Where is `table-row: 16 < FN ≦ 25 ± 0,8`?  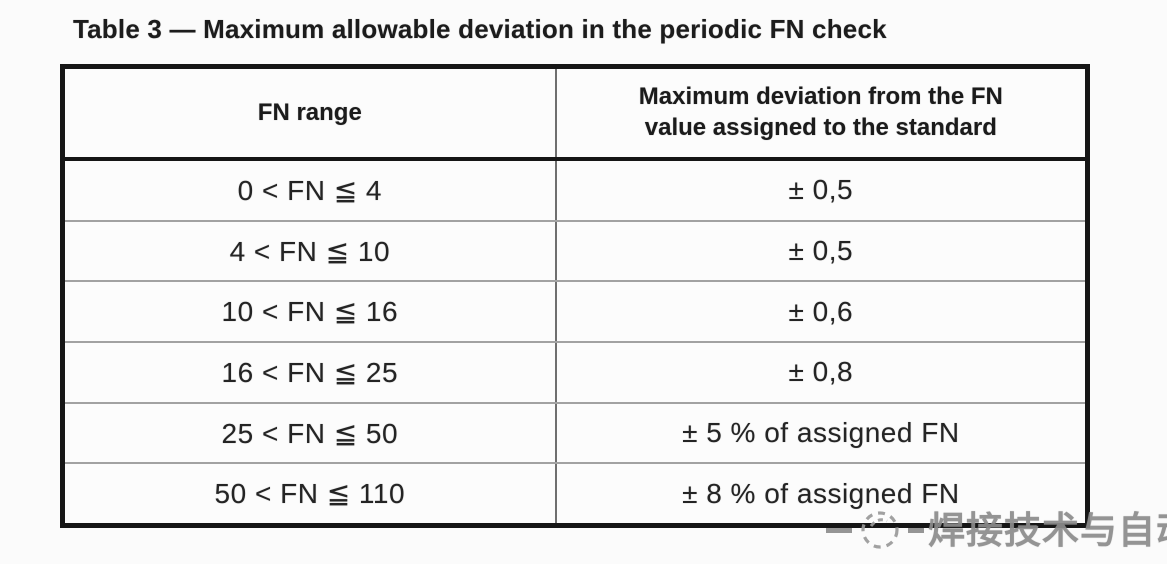
table-row: 16 < FN ≦ 25 ± 0,8 is located at coordinates (575, 371).